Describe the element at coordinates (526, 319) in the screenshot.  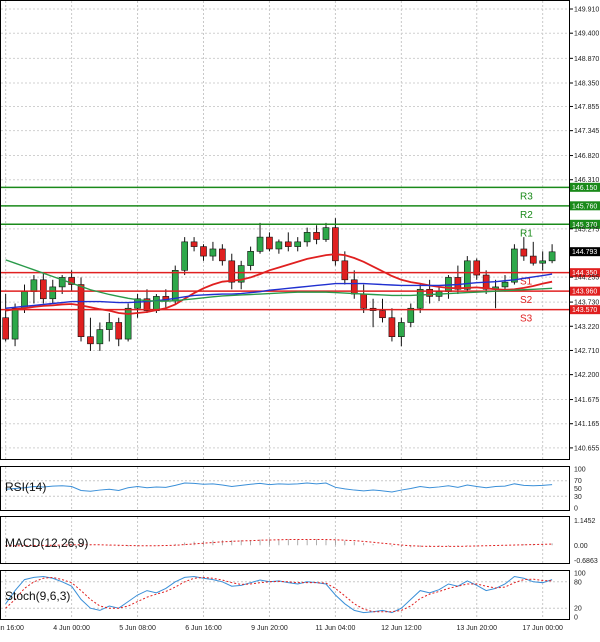
I see `level-name-s3: S3` at that location.